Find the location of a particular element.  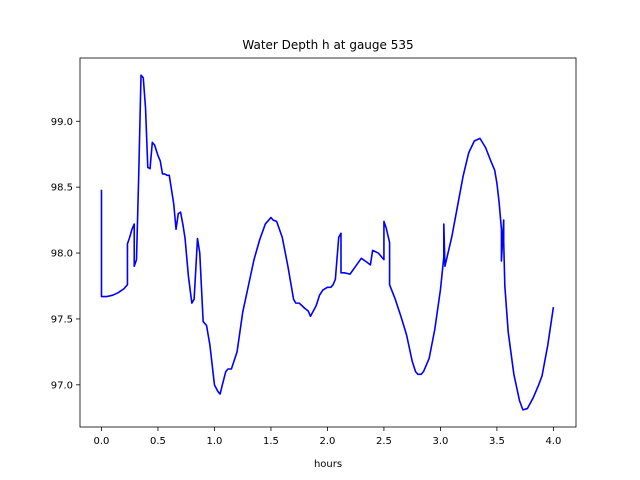

x-axis: 0.0 0.5 1.0 1.5 2.0 2.5 3.0 3.5 4.0 is located at coordinates (327, 437).